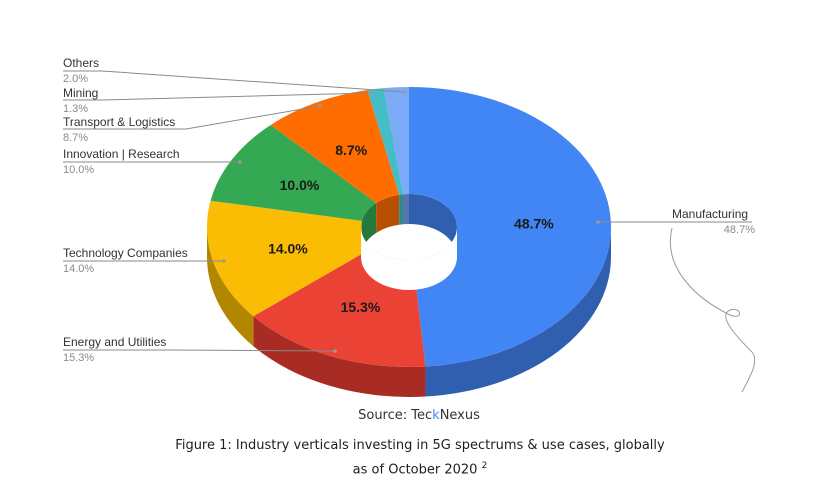 The width and height of the screenshot is (838, 497). I want to click on label-percent-6: 1.3%, so click(75, 109).